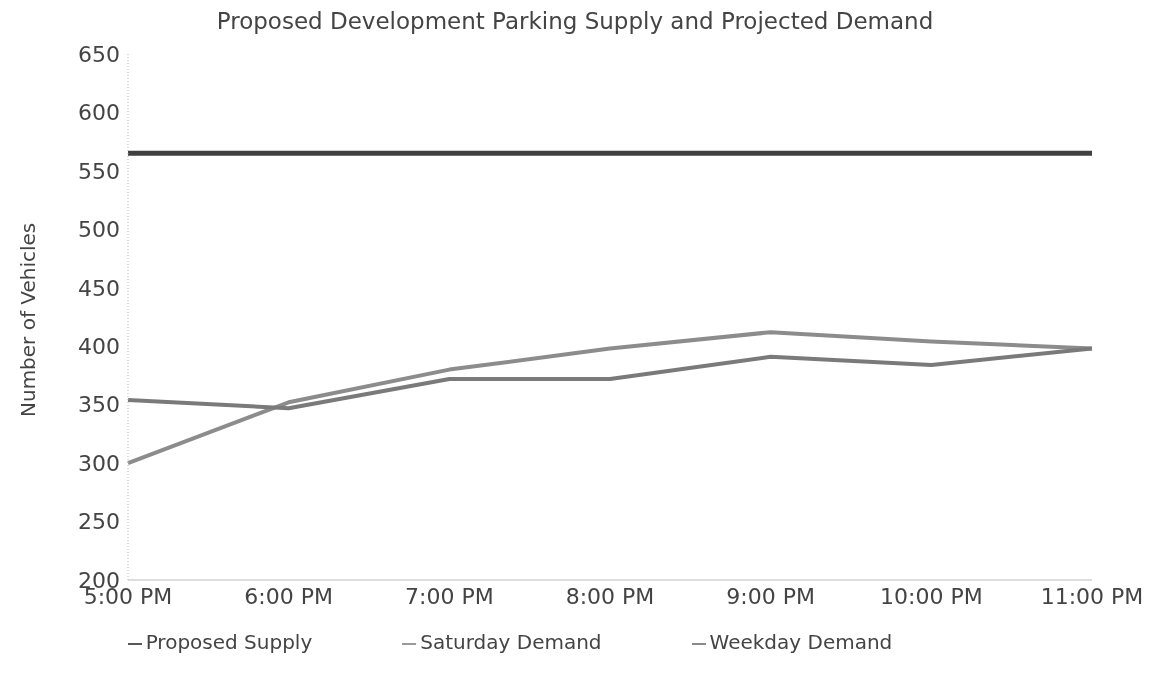 The width and height of the screenshot is (1150, 686). Describe the element at coordinates (511, 642) in the screenshot. I see `legend-label: Saturday Demand` at that location.